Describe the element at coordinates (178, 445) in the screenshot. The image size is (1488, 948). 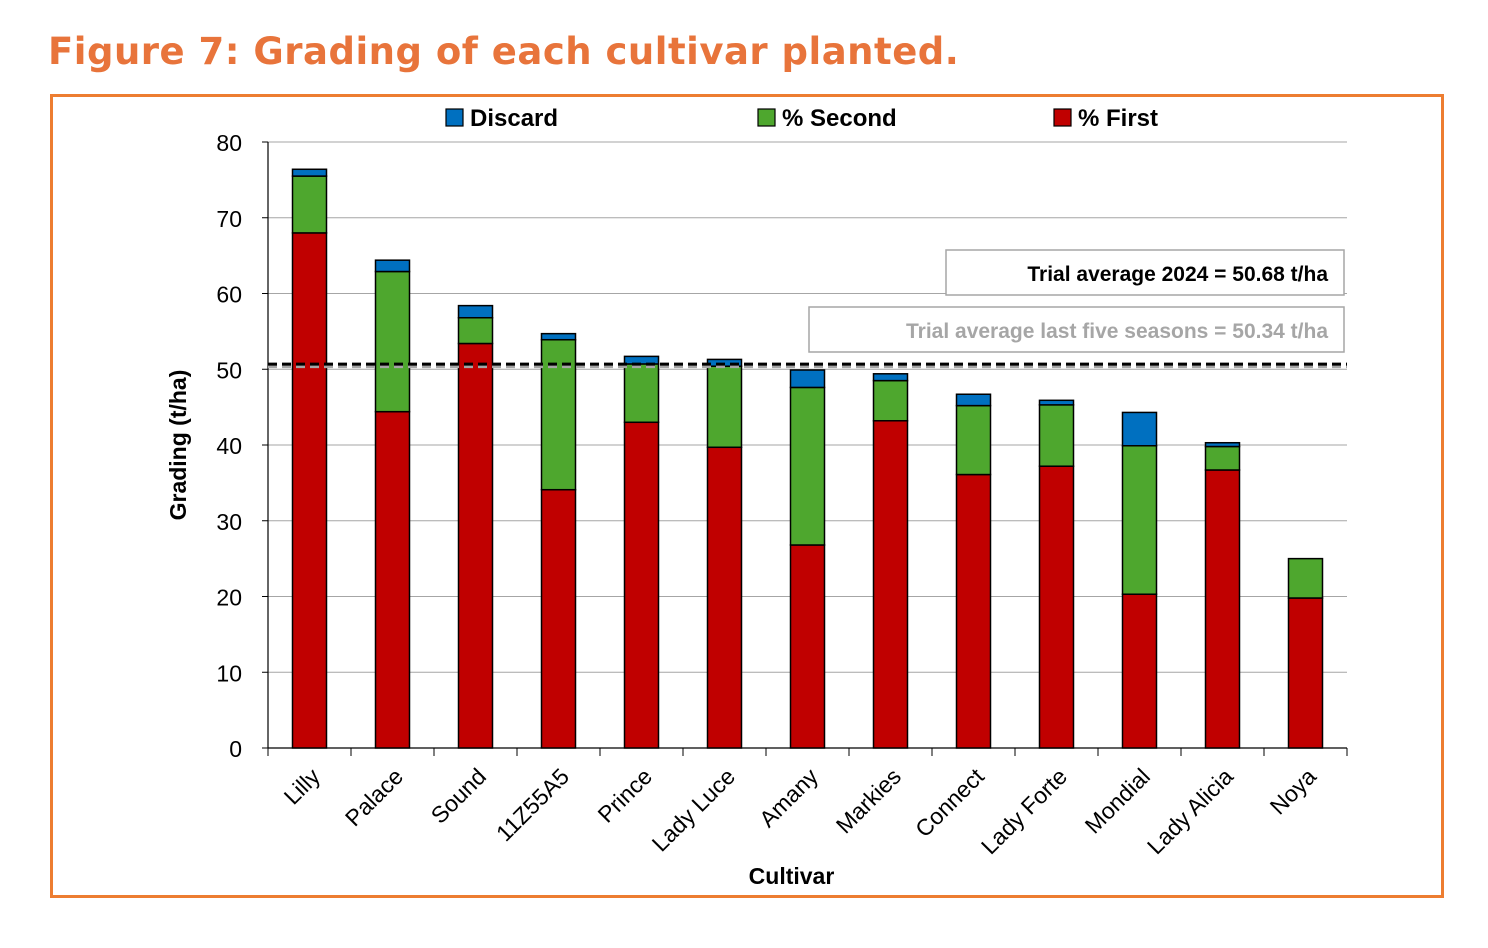
I see `y-axis-title: Grading (t/ha)` at that location.